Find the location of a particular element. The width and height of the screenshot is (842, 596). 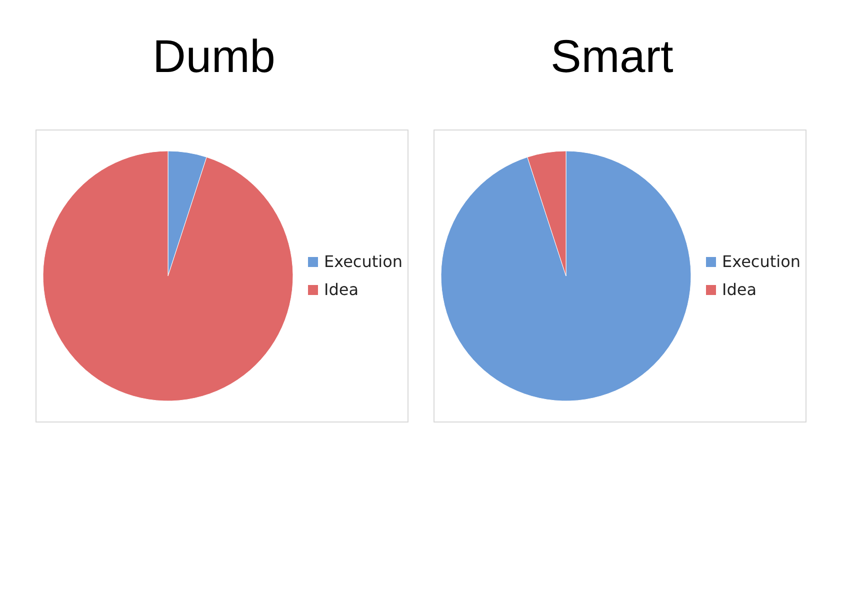

chart-title: Dumb is located at coordinates (214, 56).